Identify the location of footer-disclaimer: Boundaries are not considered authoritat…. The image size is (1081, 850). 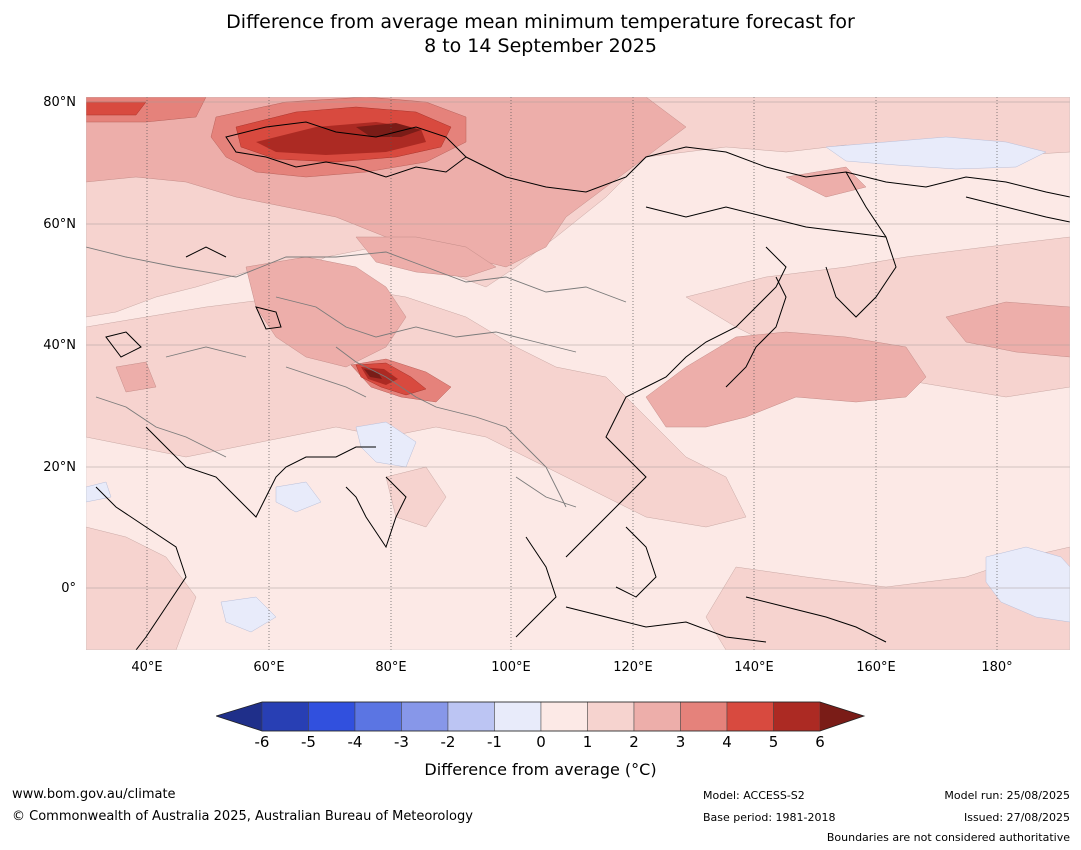
(948, 837).